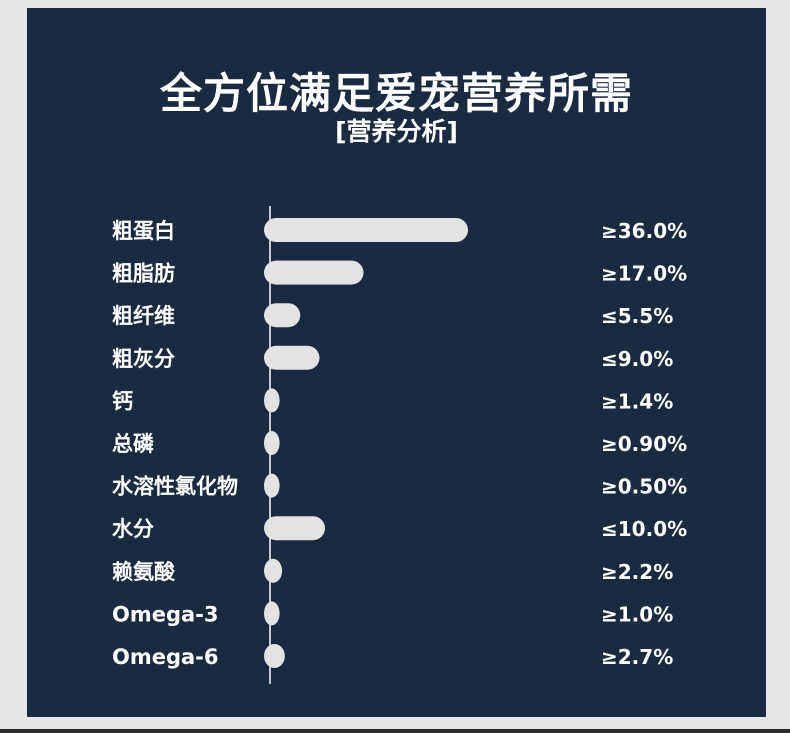 The image size is (790, 733). What do you see at coordinates (644, 487) in the screenshot?
I see `value-label: ≥0.50%` at bounding box center [644, 487].